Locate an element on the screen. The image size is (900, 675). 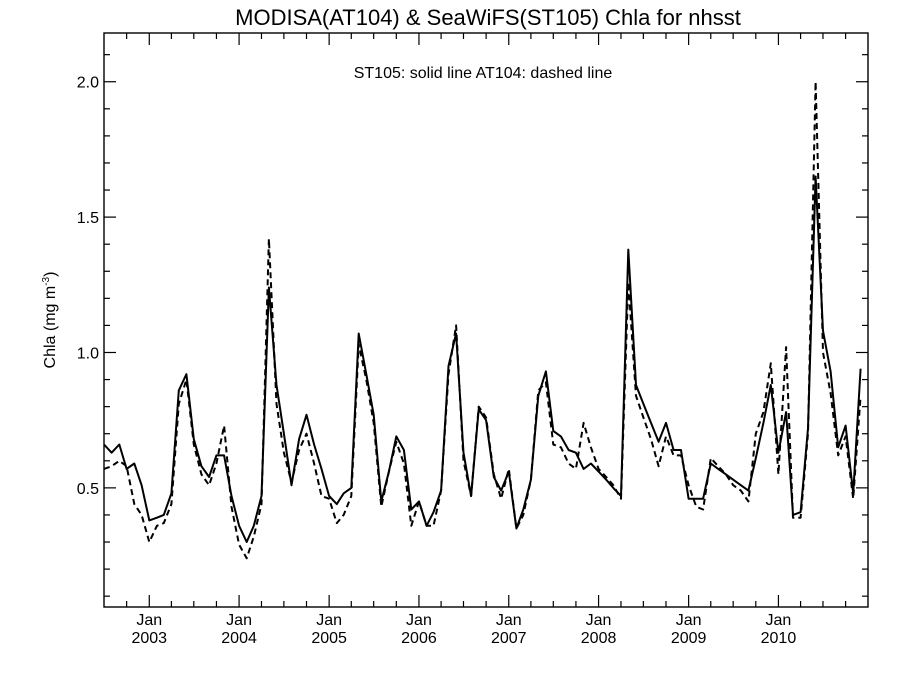
y-tick-label: 0.5 is located at coordinates (88, 489).